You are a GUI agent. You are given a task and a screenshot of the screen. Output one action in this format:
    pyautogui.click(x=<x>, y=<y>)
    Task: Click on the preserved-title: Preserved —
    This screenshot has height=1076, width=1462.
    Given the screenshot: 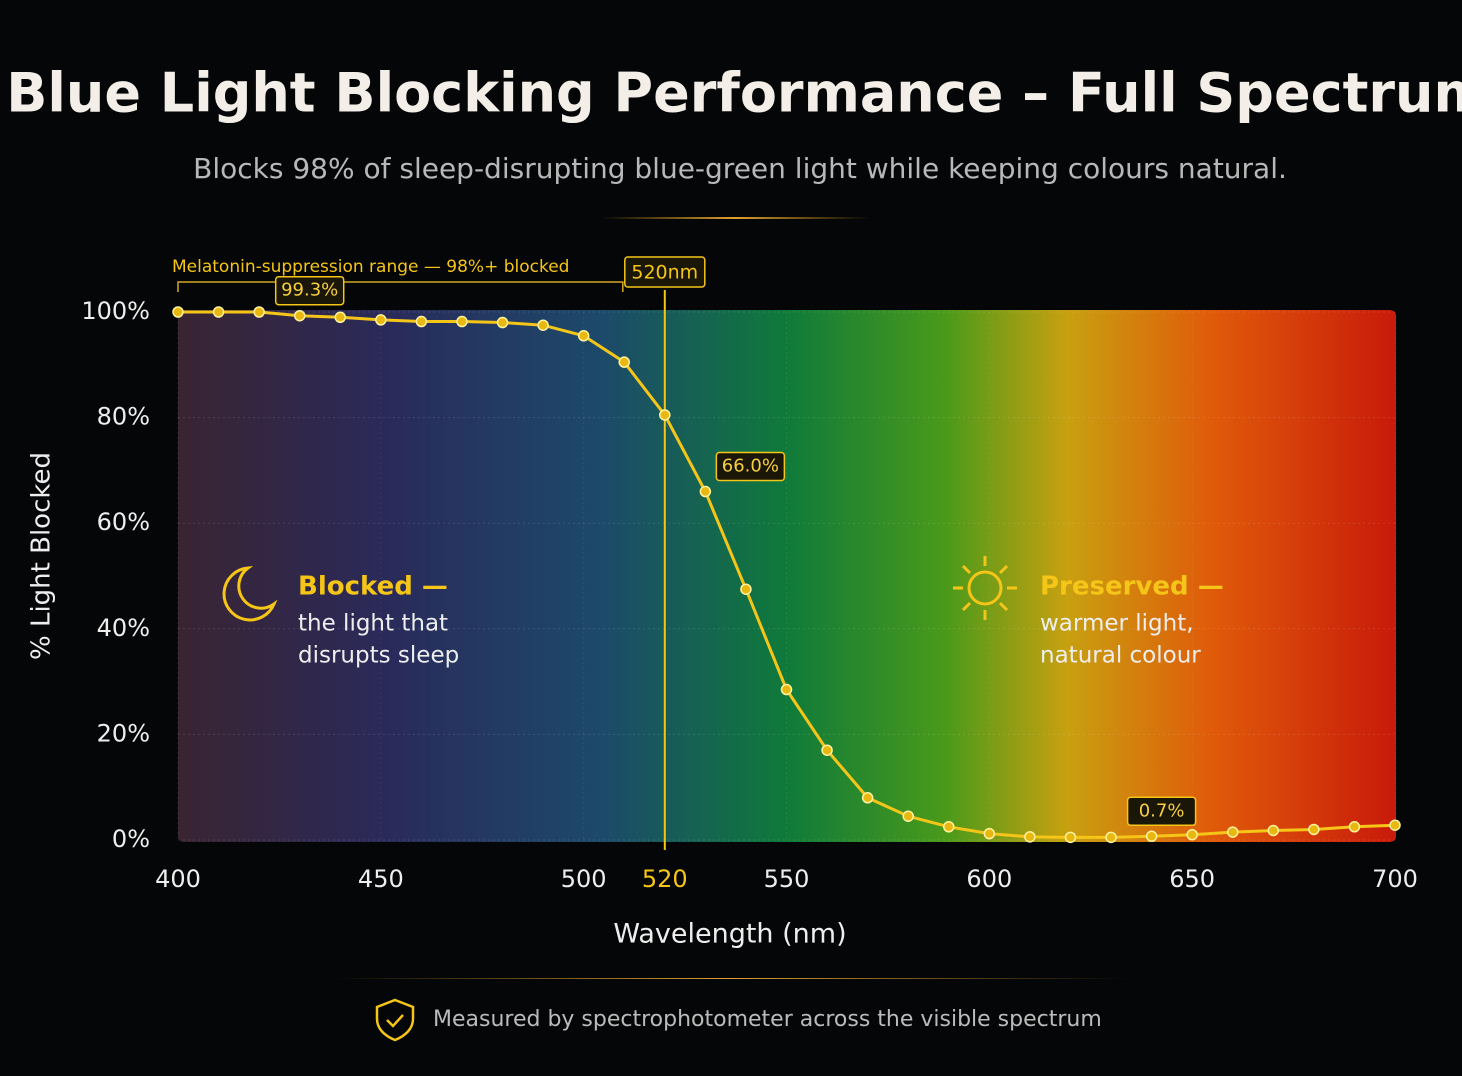 What is the action you would take?
    pyautogui.click(x=1132, y=587)
    